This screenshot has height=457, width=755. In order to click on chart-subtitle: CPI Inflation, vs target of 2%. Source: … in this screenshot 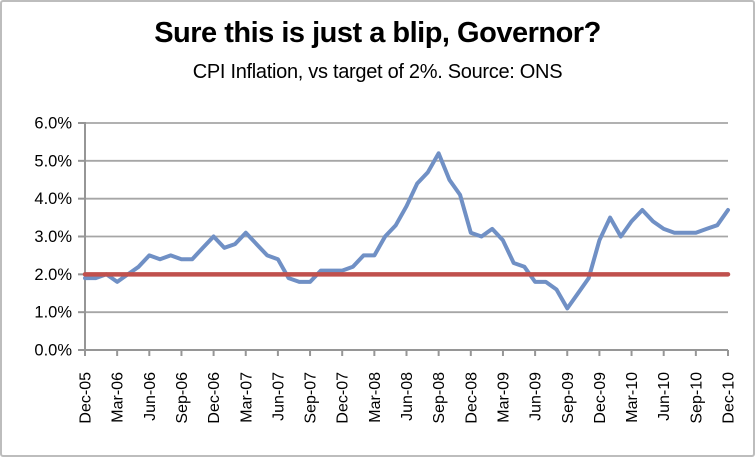, I will do `click(377, 72)`.